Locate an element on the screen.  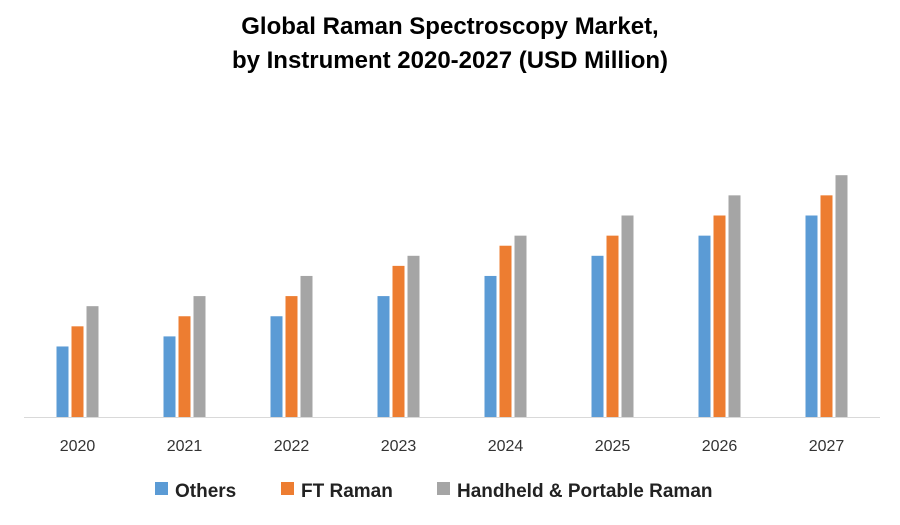
bar-ft-raman-2027 is located at coordinates (826, 306).